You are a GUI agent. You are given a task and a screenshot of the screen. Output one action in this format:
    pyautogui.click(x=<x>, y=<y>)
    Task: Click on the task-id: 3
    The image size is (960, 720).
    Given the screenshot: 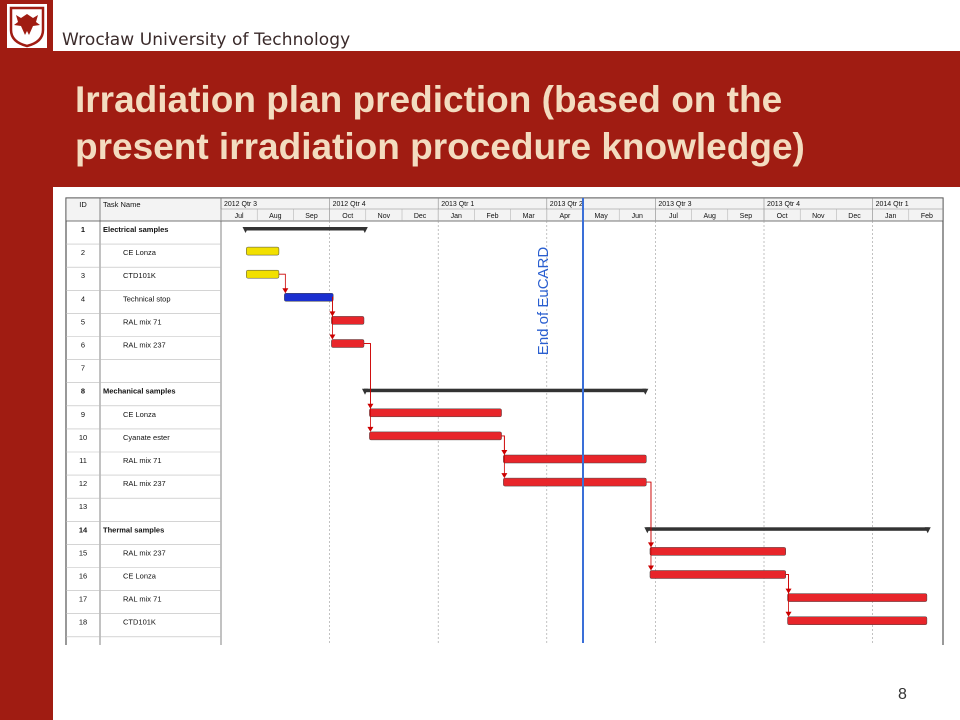 What is the action you would take?
    pyautogui.click(x=83, y=275)
    